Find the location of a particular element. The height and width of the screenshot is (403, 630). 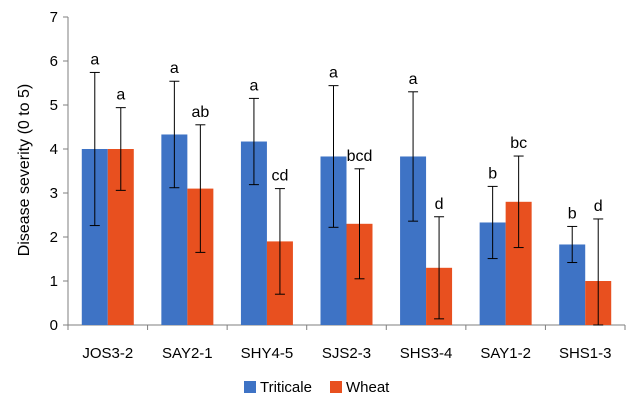

y-axis-label: Disease severity (0 to 5) is located at coordinates (24, 170).